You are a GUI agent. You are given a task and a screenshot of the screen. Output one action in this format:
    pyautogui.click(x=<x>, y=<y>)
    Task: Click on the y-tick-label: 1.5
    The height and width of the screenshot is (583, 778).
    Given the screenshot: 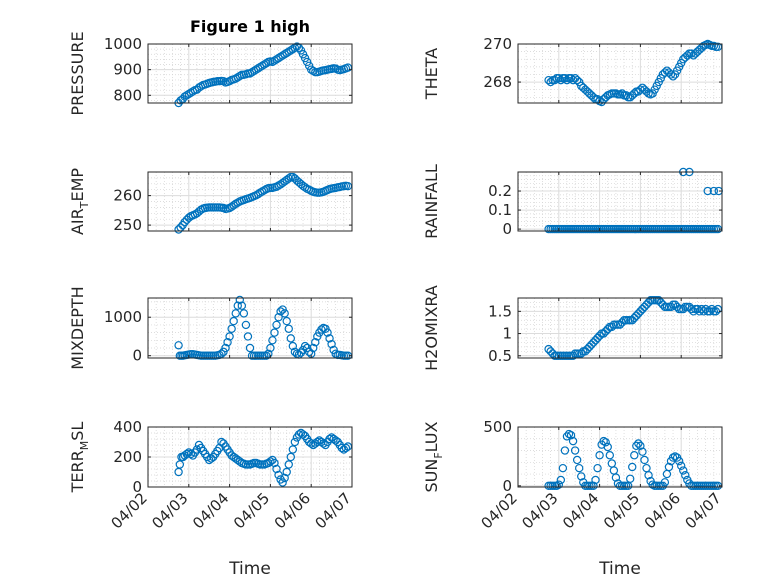 What is the action you would take?
    pyautogui.click(x=500, y=311)
    